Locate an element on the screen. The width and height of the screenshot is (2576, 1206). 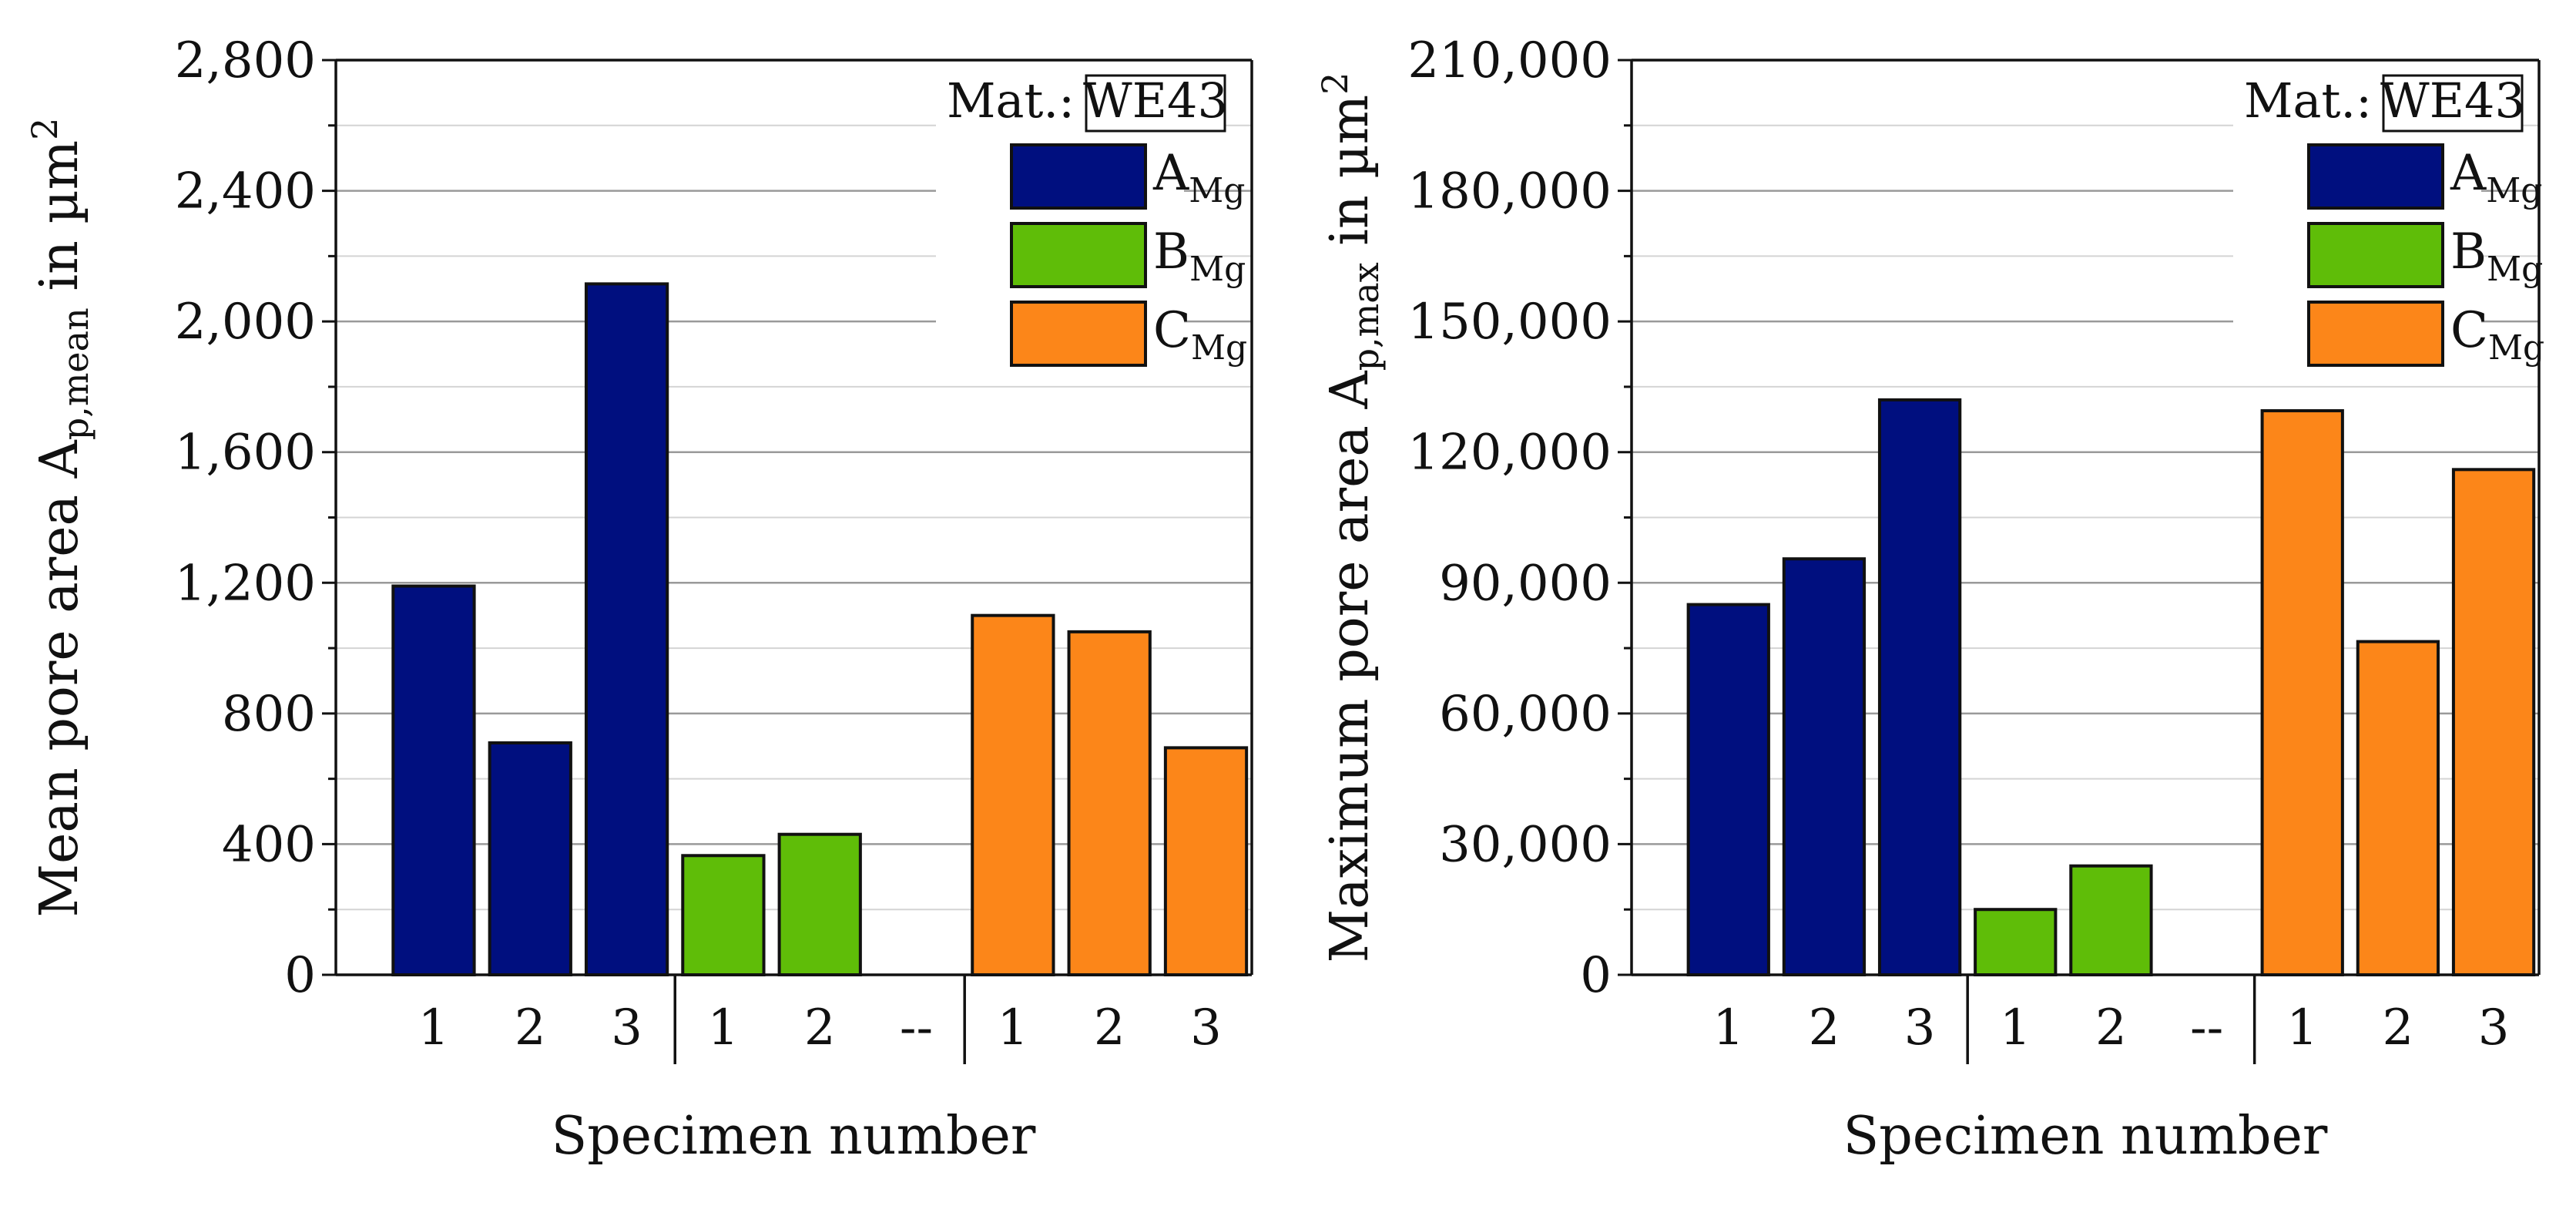
y-axis-title: Maximum pore area Ap,max in µm2 is located at coordinates (1350, 517).